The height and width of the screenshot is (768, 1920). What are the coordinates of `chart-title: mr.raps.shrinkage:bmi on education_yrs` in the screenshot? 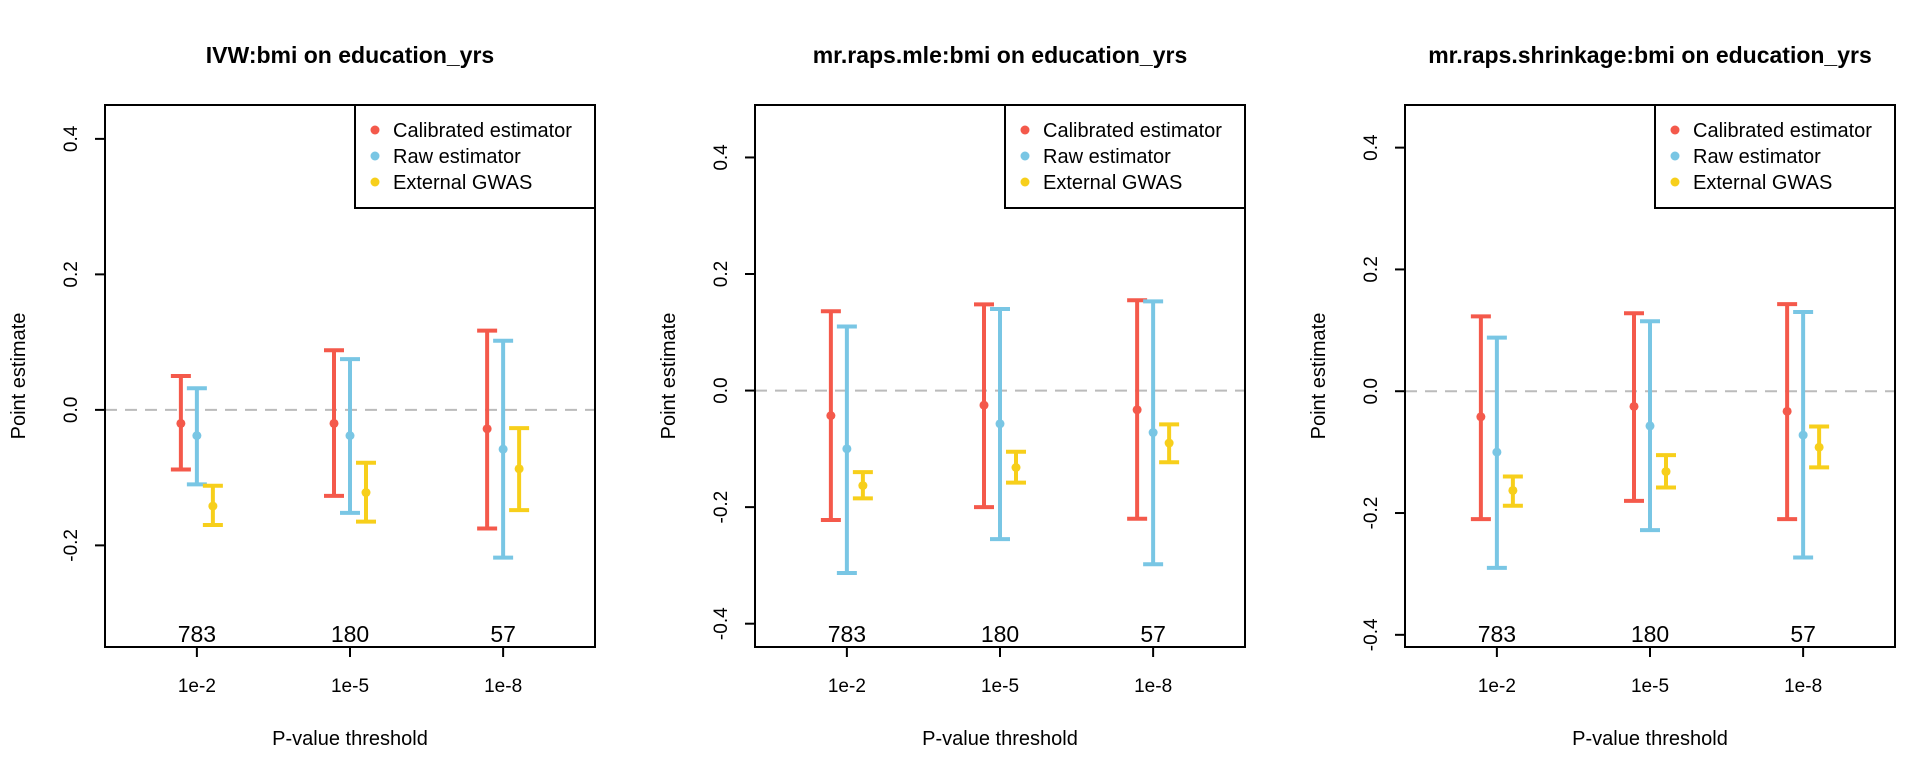 It's located at (1650, 55).